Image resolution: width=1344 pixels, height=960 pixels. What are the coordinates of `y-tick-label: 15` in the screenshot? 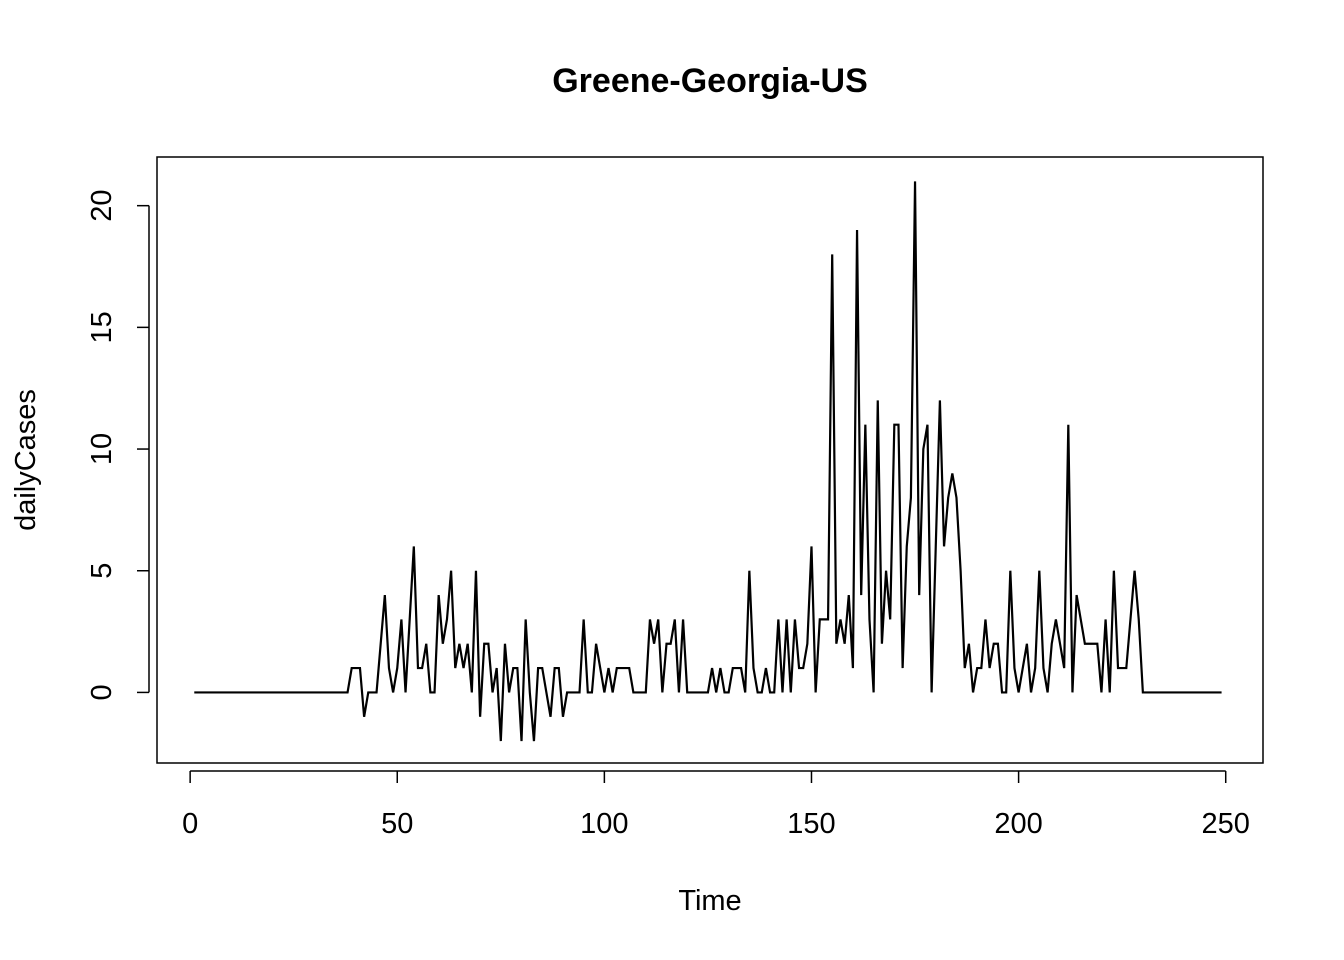 It's located at (102, 327).